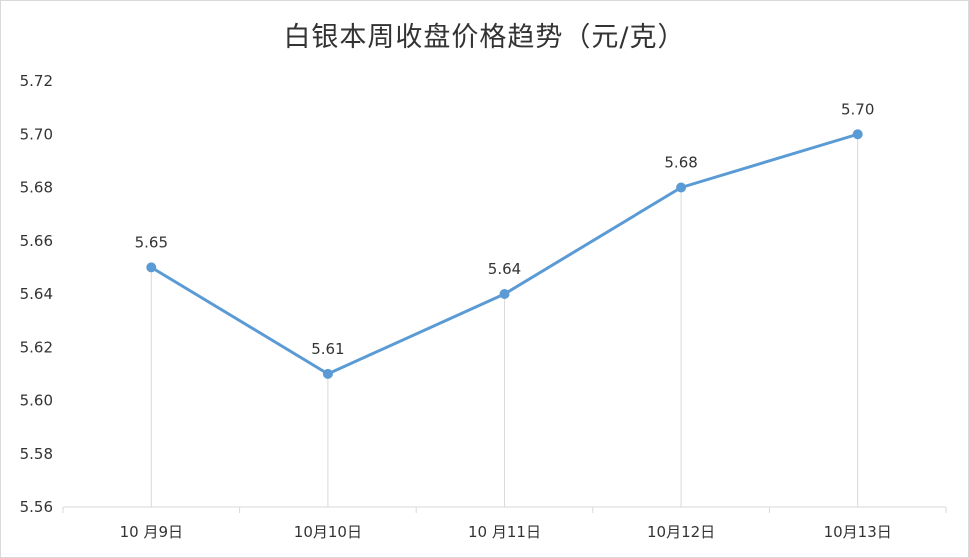  What do you see at coordinates (36, 294) in the screenshot?
I see `y-tick-label: 5.64` at bounding box center [36, 294].